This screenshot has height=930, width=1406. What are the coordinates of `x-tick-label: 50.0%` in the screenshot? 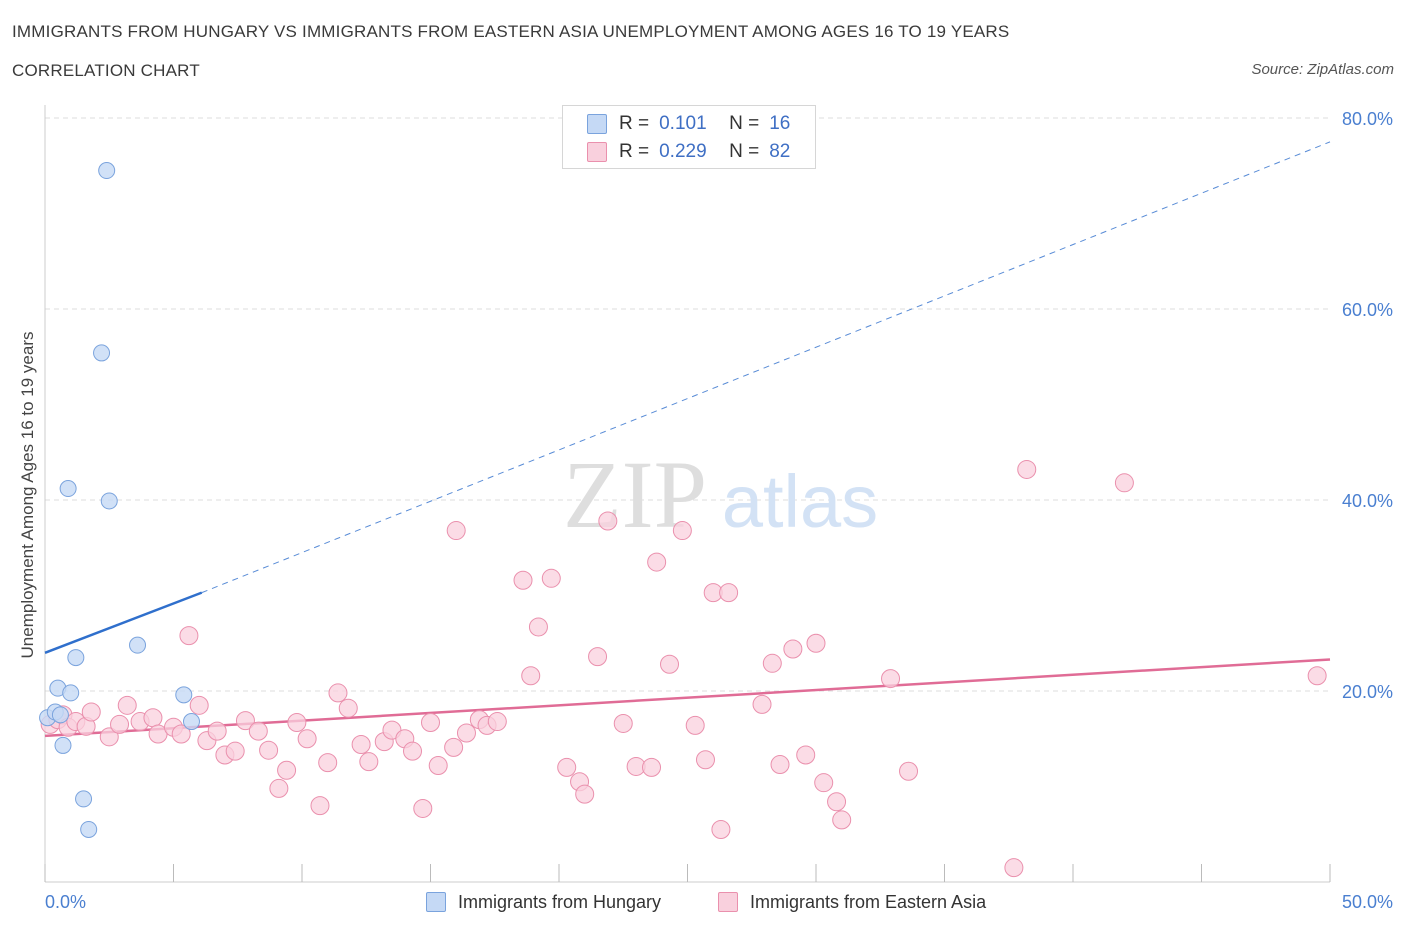 It's located at (1367, 902).